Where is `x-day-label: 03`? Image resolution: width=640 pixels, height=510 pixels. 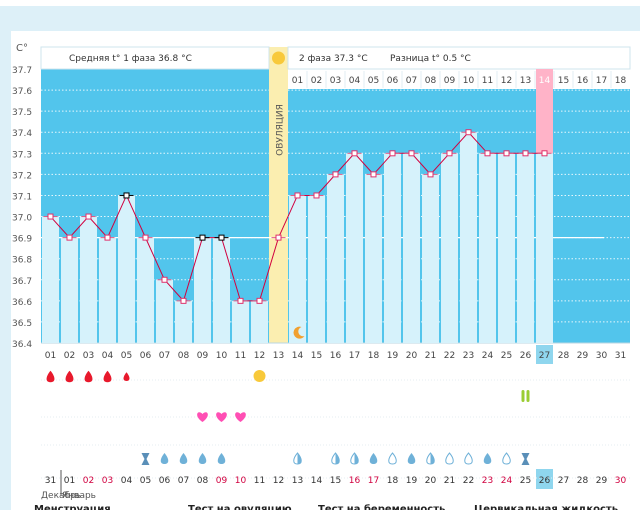 x-day-label: 03 is located at coordinates (88, 356).